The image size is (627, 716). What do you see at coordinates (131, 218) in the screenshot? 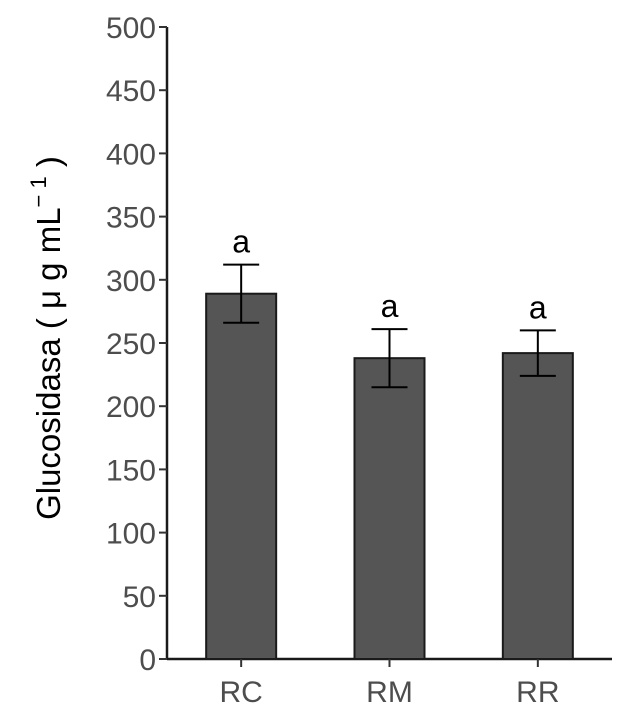
I see `y-tick-label: 350` at bounding box center [131, 218].